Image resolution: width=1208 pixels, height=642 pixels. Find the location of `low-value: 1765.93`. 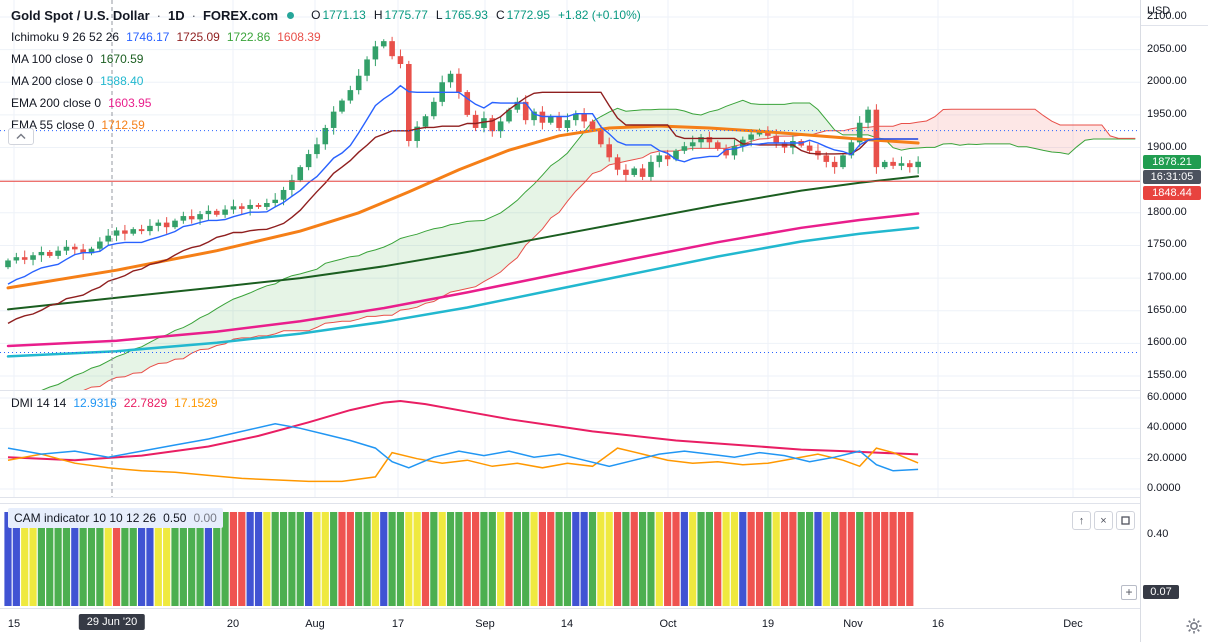

low-value: 1765.93 is located at coordinates (466, 15).